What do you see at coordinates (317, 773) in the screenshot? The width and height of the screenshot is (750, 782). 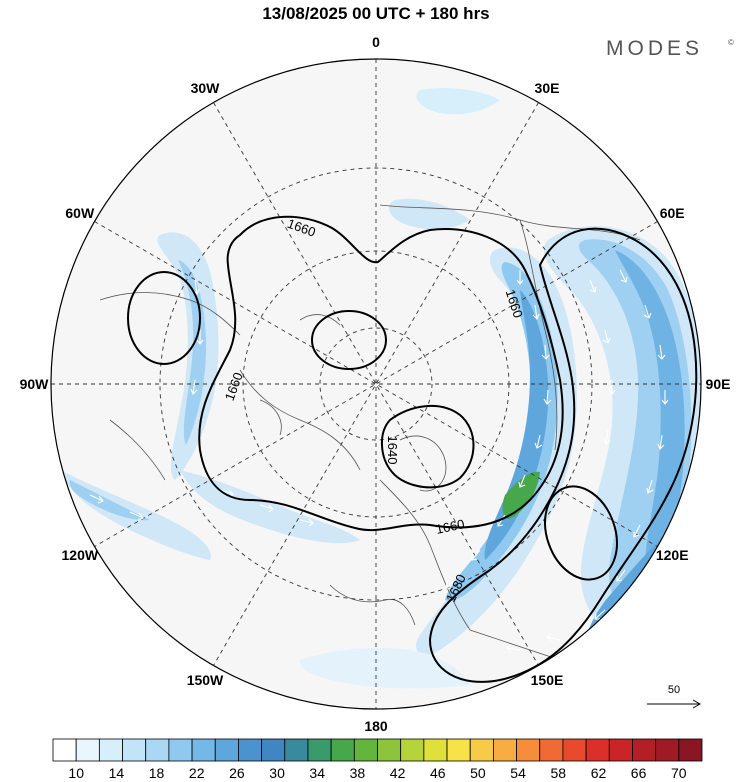 I see `colorbar-label: 34` at bounding box center [317, 773].